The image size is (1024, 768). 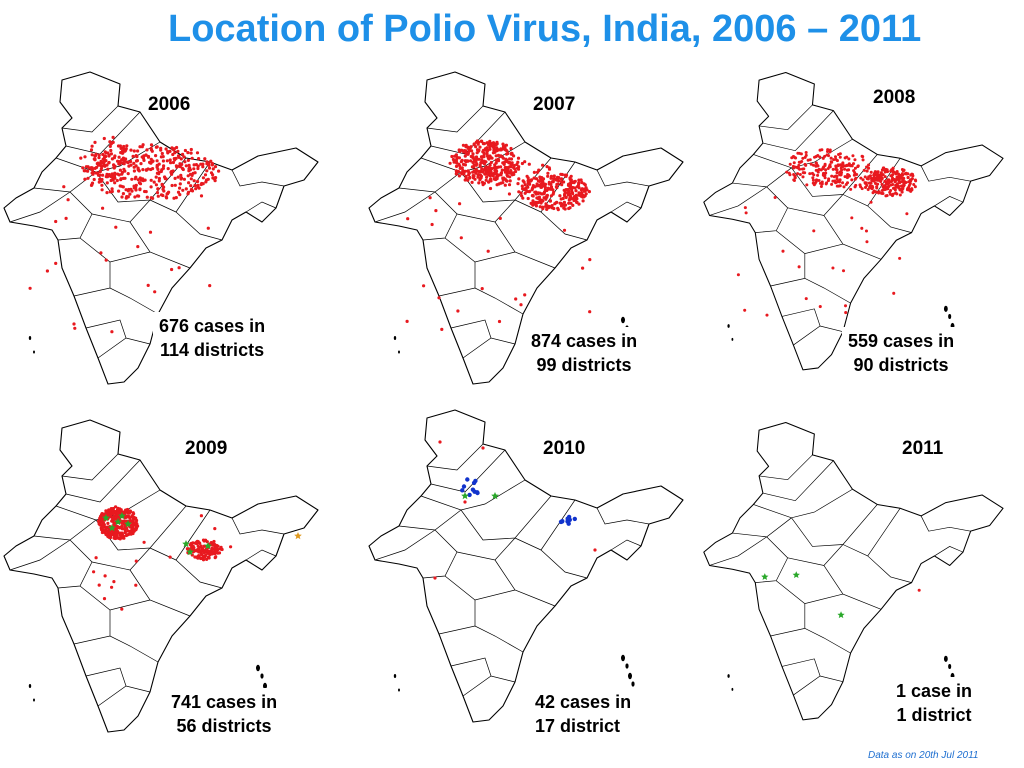 I want to click on year-label: 2006, so click(x=169, y=104).